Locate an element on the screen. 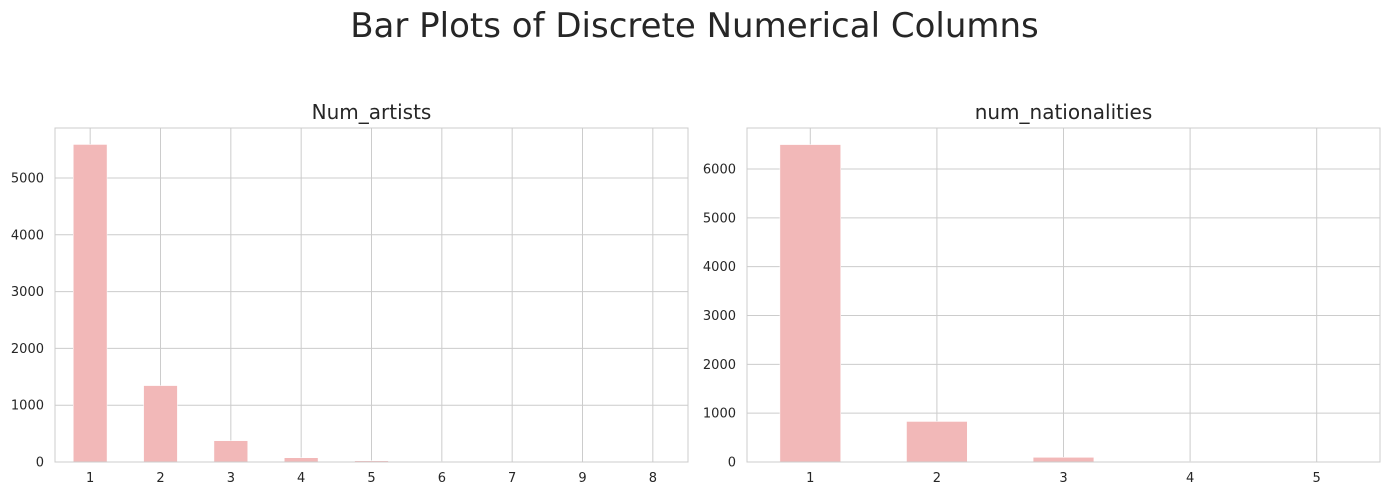  x-tick-label: 8 is located at coordinates (653, 478).